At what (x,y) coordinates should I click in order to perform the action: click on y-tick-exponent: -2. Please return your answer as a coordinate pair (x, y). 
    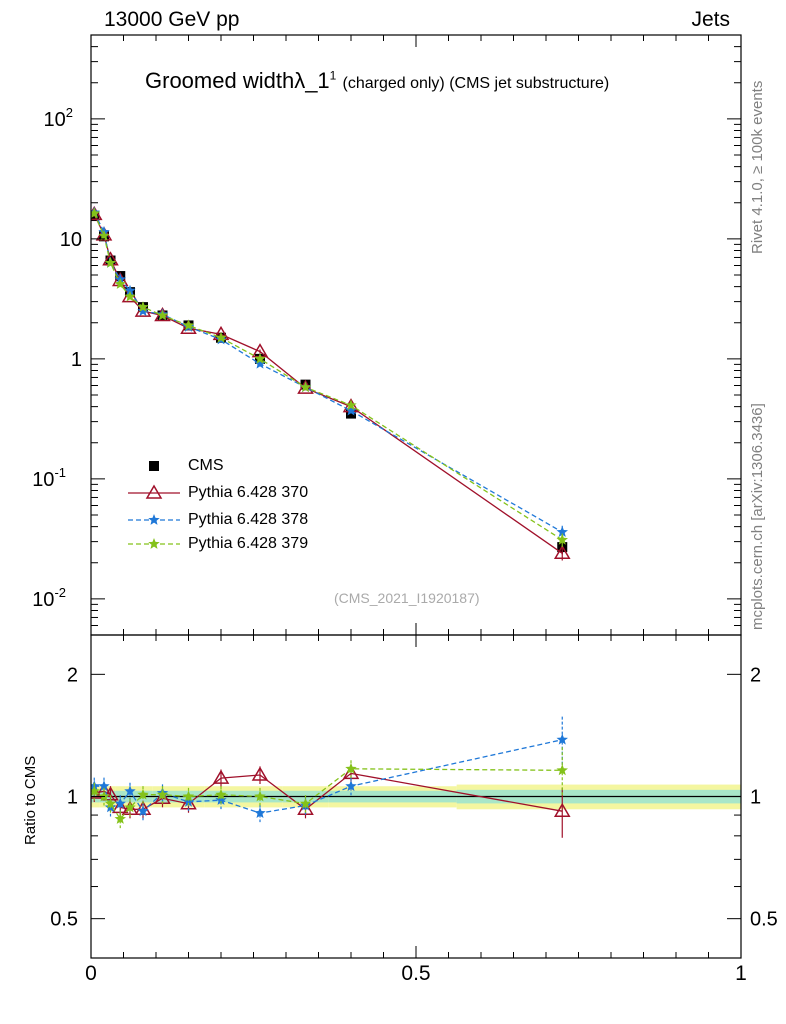
    Looking at the image, I should click on (60, 592).